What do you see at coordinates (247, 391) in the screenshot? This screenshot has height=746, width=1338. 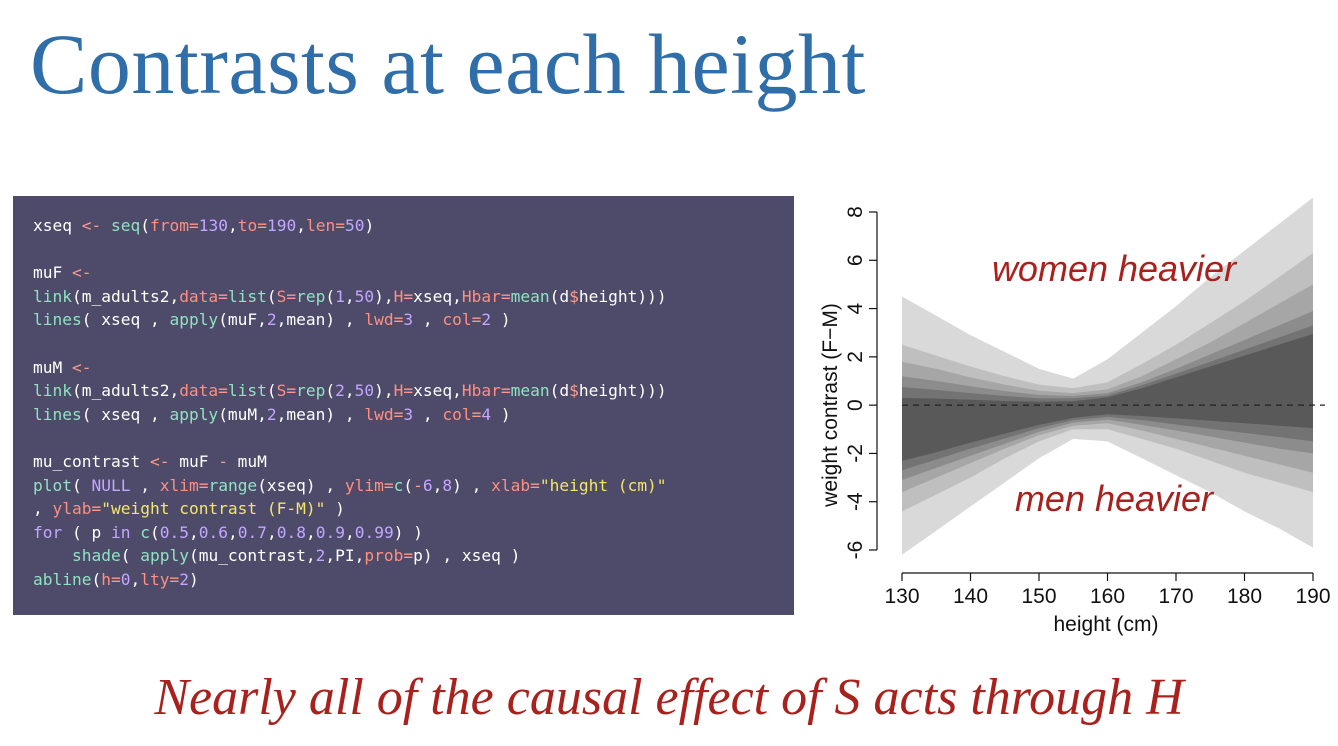 I see `code-token: list` at bounding box center [247, 391].